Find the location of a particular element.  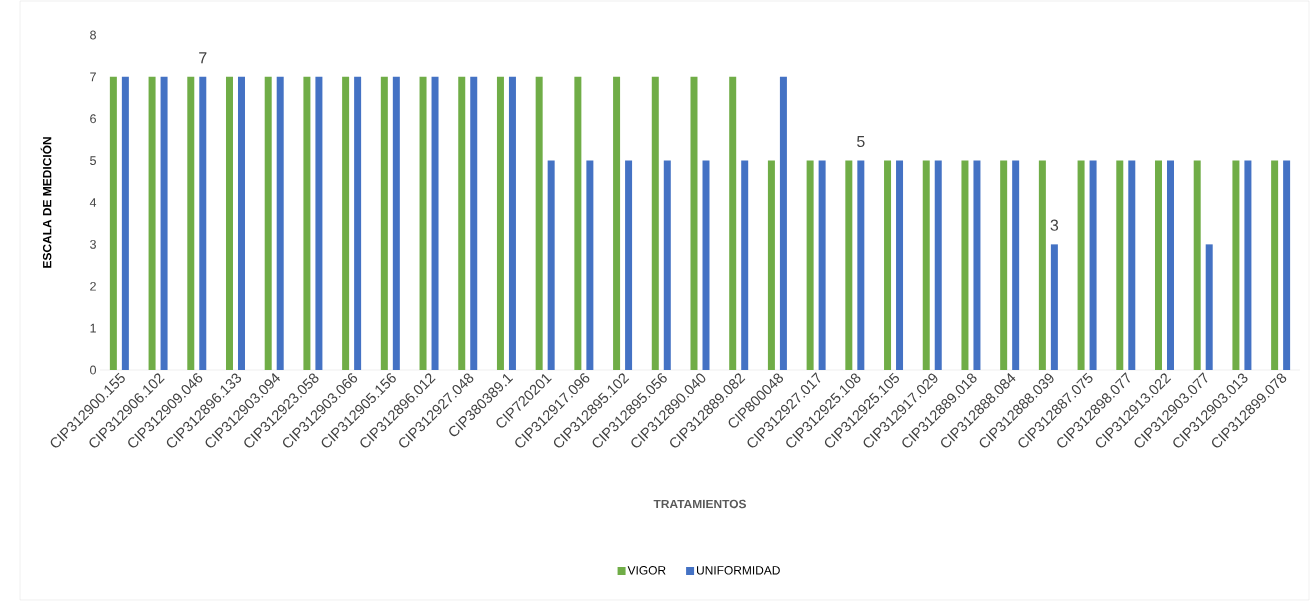

y-tick-label: 0 is located at coordinates (93, 370).